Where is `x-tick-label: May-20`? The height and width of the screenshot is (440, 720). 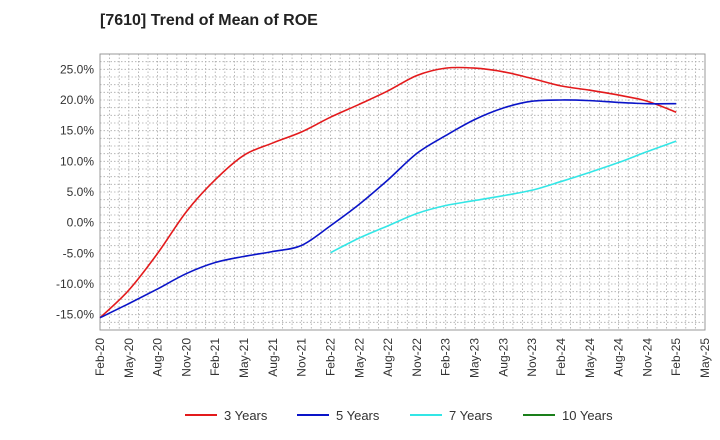 x-tick-label: May-20 is located at coordinates (129, 358).